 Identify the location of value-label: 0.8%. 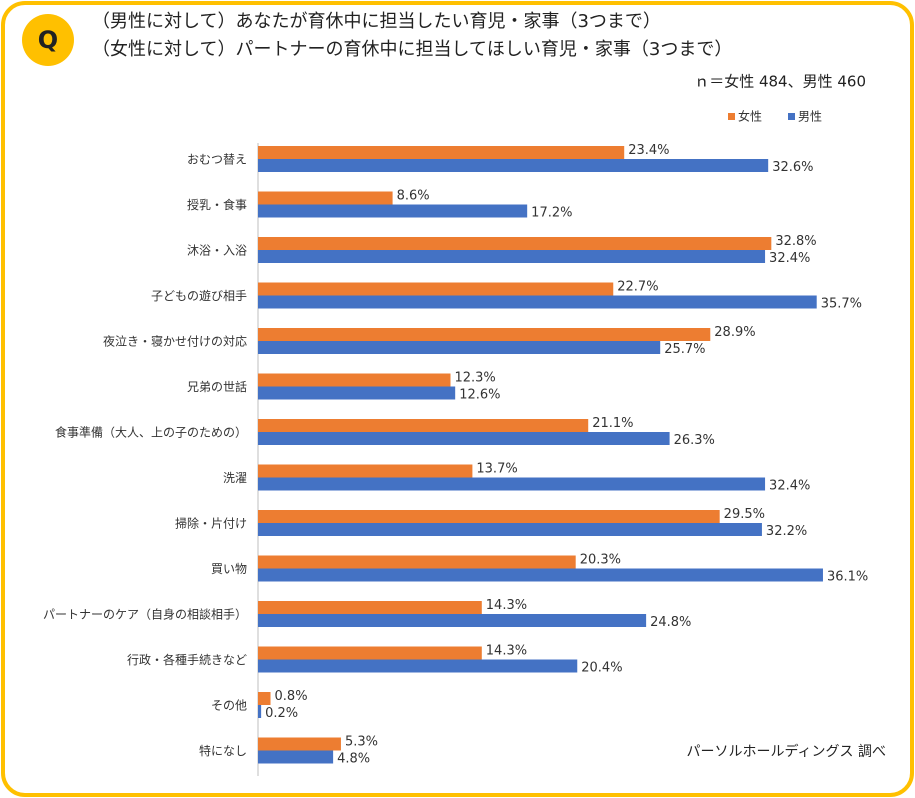
(291, 696).